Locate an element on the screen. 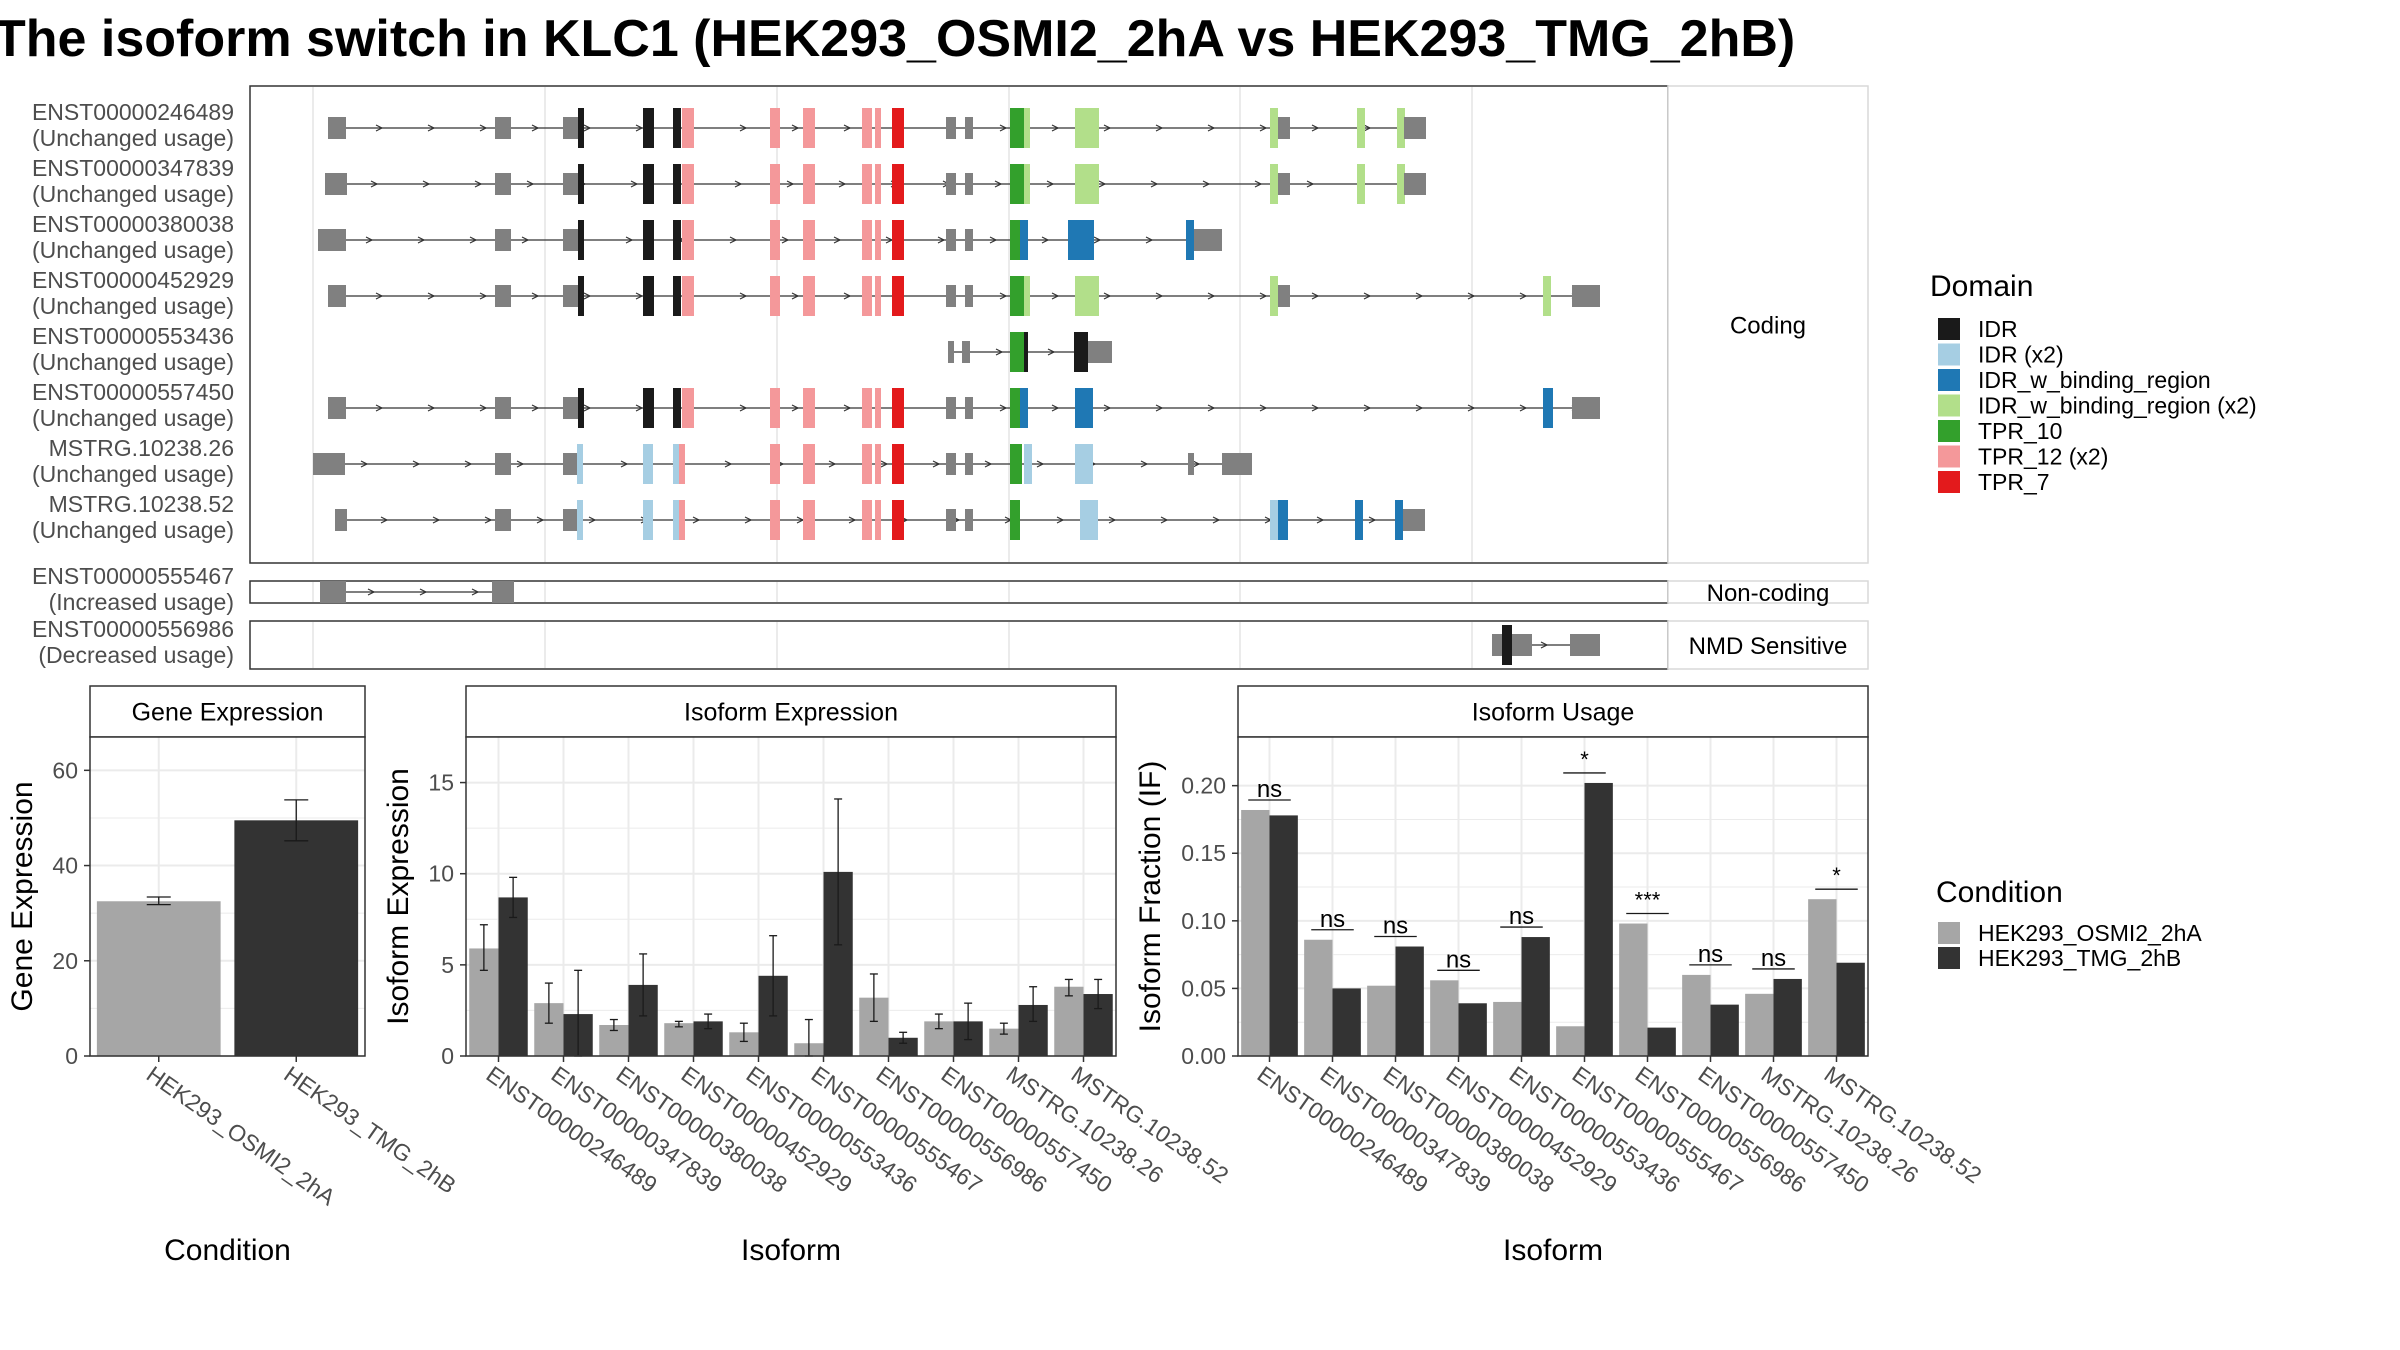 This screenshot has width=2400, height=1350. transcript-id-label: ENST00000556986 is located at coordinates (133, 629).